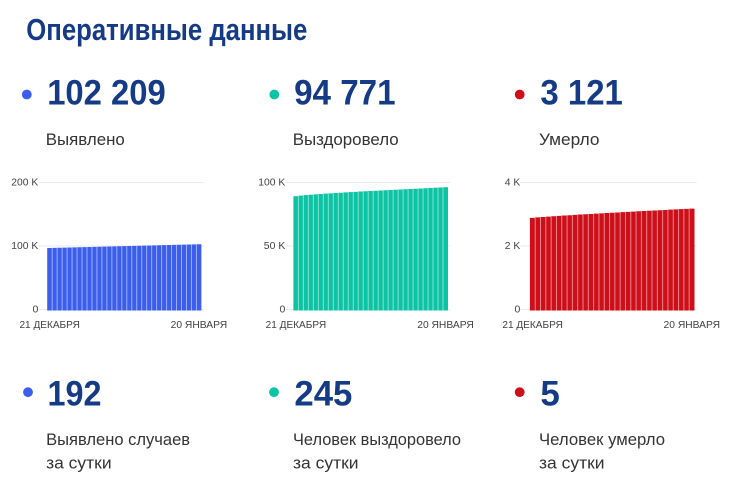  What do you see at coordinates (275, 246) in the screenshot?
I see `svg-text: 50 K` at bounding box center [275, 246].